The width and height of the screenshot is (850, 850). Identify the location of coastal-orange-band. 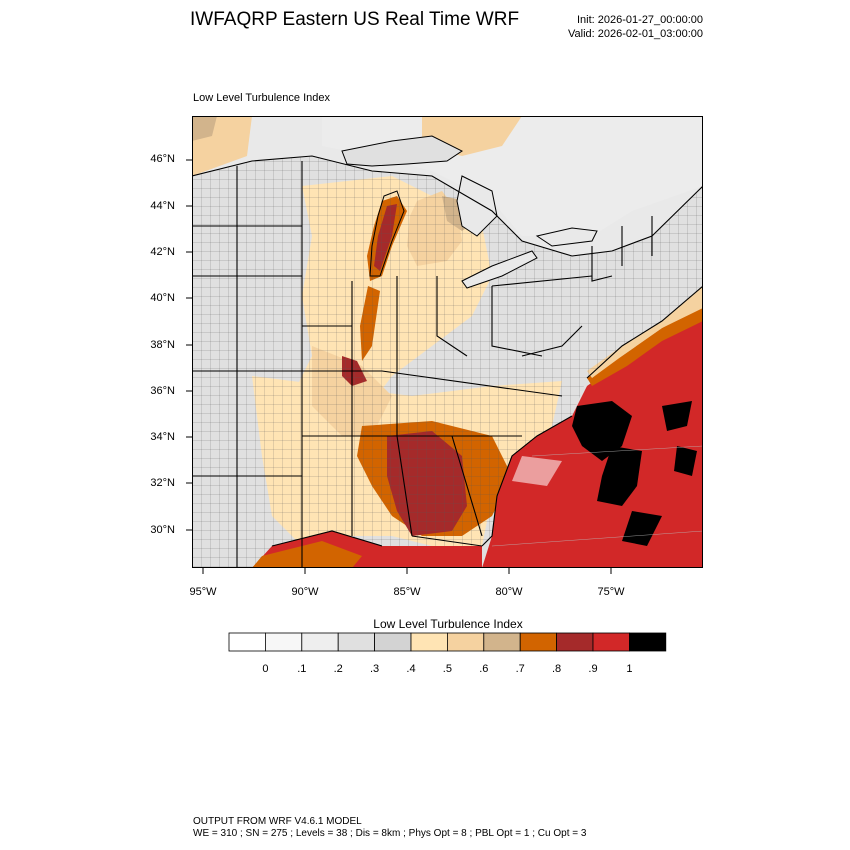
(645, 346).